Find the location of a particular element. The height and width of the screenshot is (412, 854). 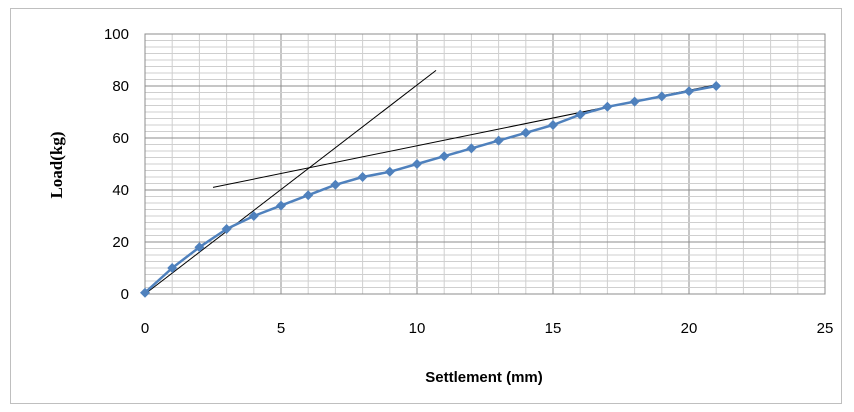

y-tick-label: 80 is located at coordinates (120, 86).